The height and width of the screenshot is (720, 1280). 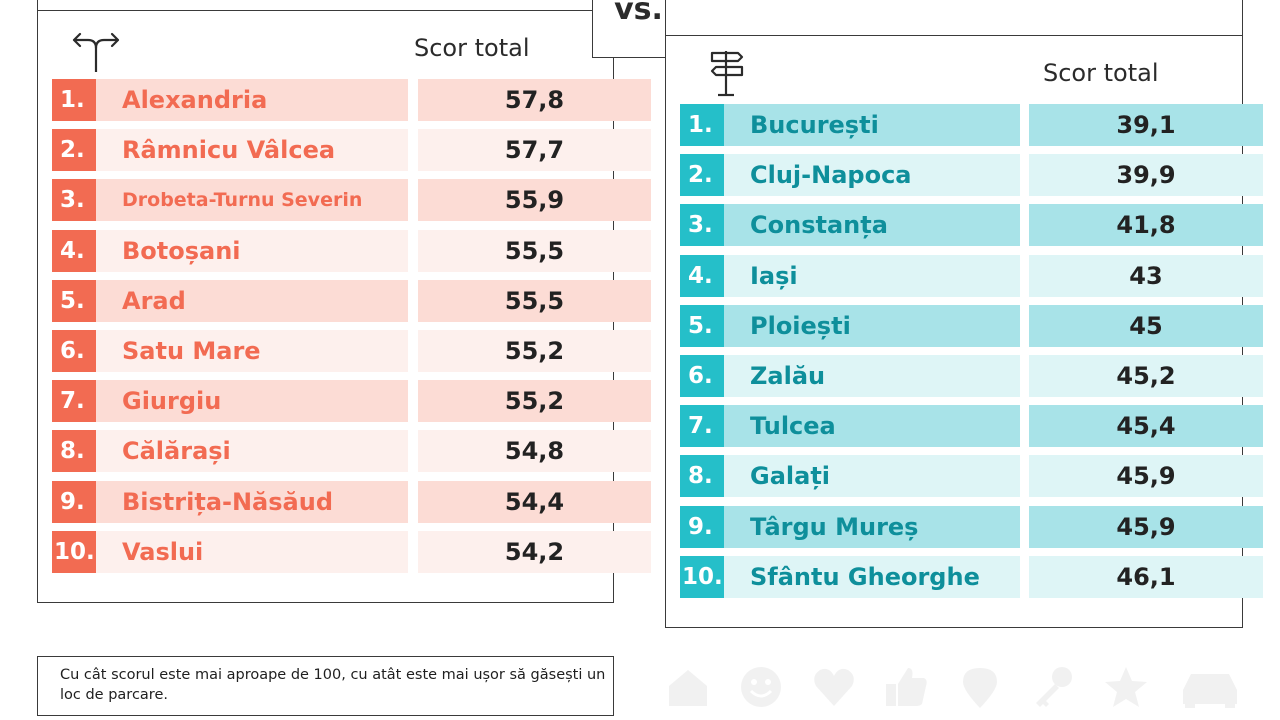 What do you see at coordinates (1126, 687) in the screenshot?
I see `star-icon` at bounding box center [1126, 687].